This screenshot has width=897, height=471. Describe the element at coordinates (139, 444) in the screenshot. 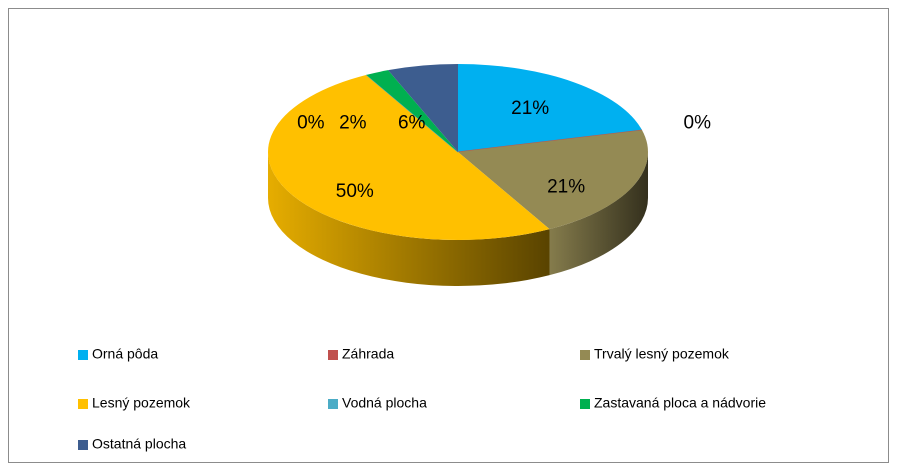

I see `legend-label: Ostatná plocha` at that location.